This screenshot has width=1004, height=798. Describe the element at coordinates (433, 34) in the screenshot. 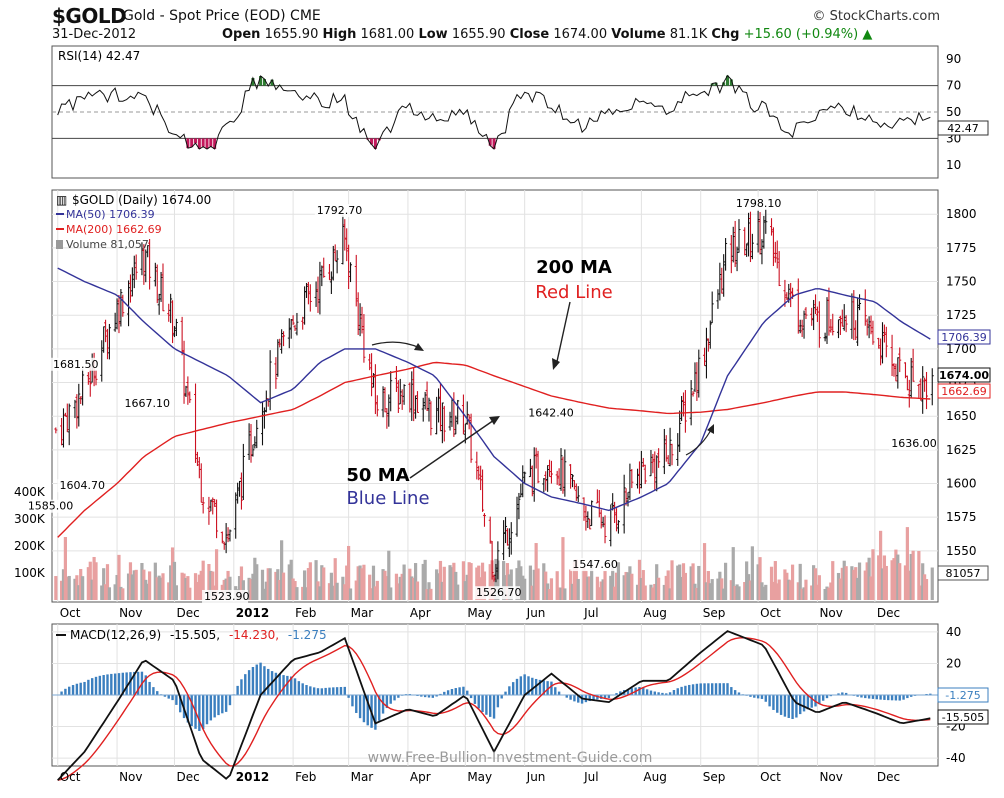

I see `low-label: Low` at that location.